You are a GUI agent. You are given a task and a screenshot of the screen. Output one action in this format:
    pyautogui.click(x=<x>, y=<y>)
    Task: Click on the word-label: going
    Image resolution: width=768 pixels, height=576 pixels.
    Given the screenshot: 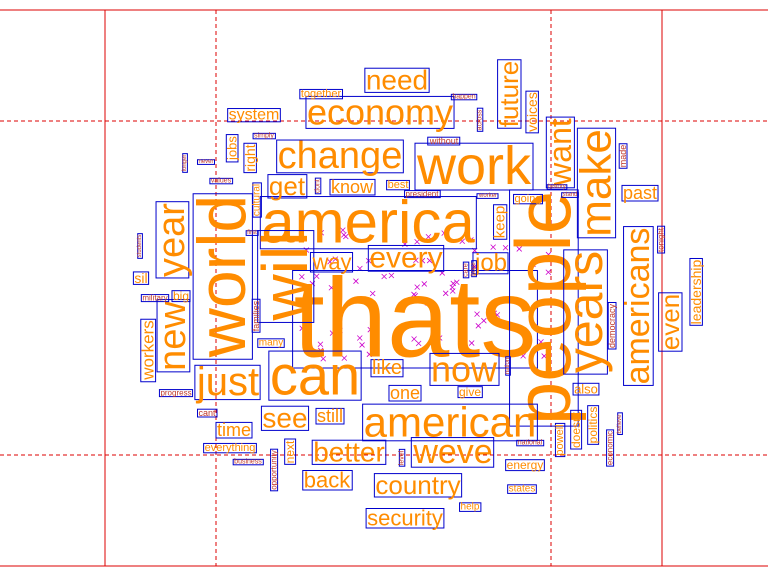 What is the action you would take?
    pyautogui.click(x=528, y=199)
    